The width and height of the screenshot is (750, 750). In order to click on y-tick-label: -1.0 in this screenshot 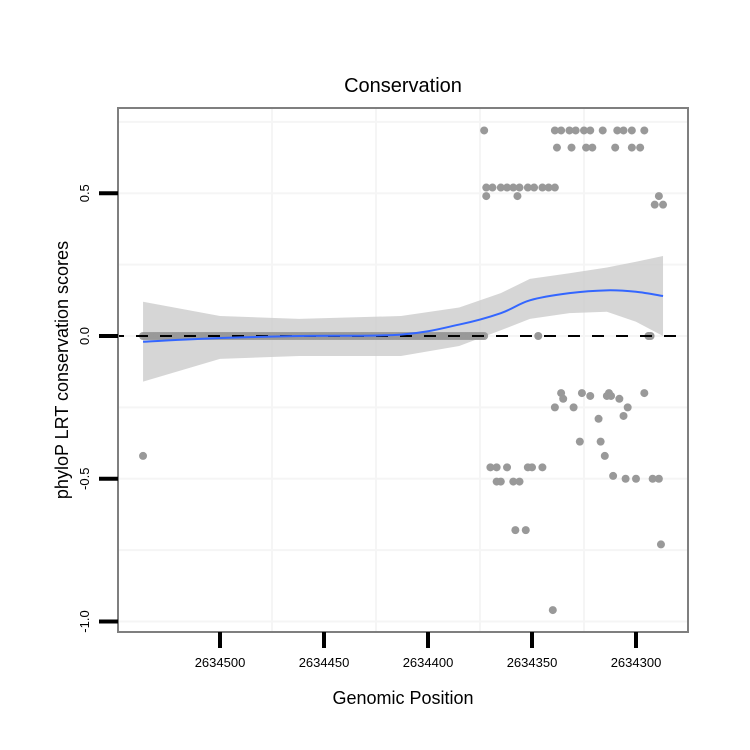, I will do `click(84, 621)`.